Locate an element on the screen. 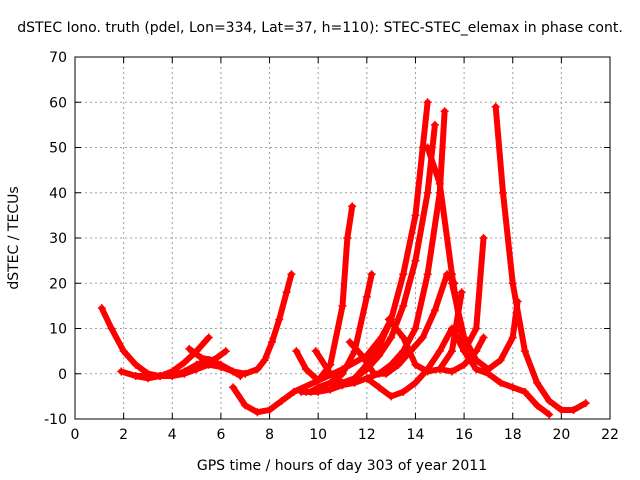  y-tick-label: 30 is located at coordinates (58, 239).